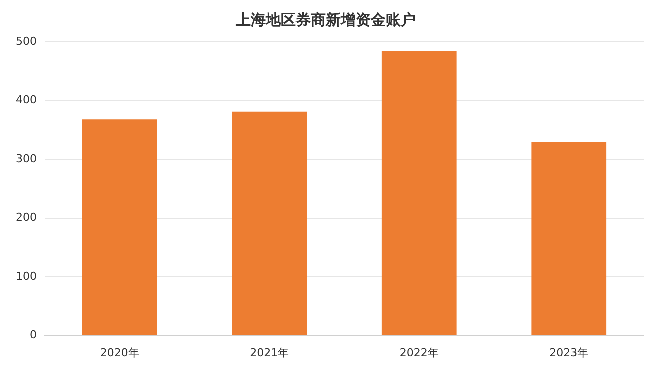 The width and height of the screenshot is (660, 371). Describe the element at coordinates (120, 353) in the screenshot. I see `x-tick-label: 2020年` at that location.